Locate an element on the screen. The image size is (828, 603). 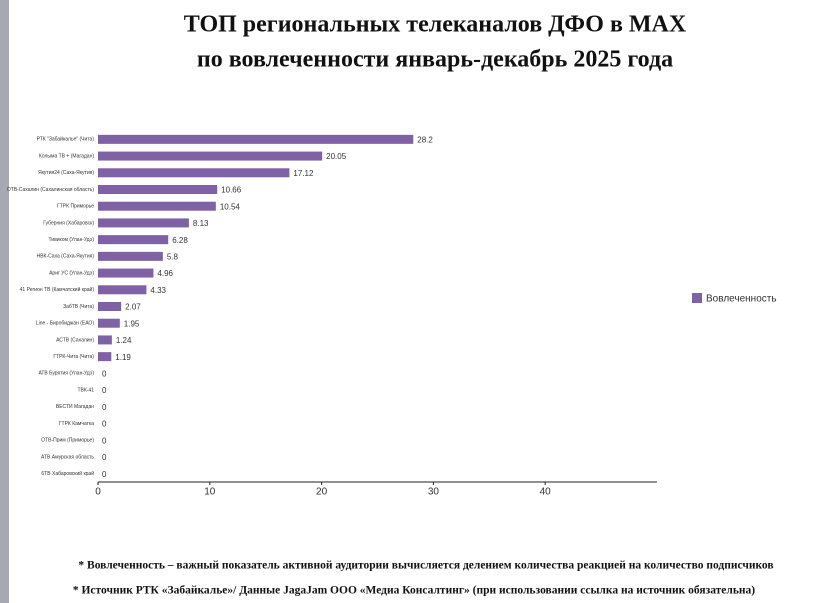
value-label: 20.05 is located at coordinates (336, 156).